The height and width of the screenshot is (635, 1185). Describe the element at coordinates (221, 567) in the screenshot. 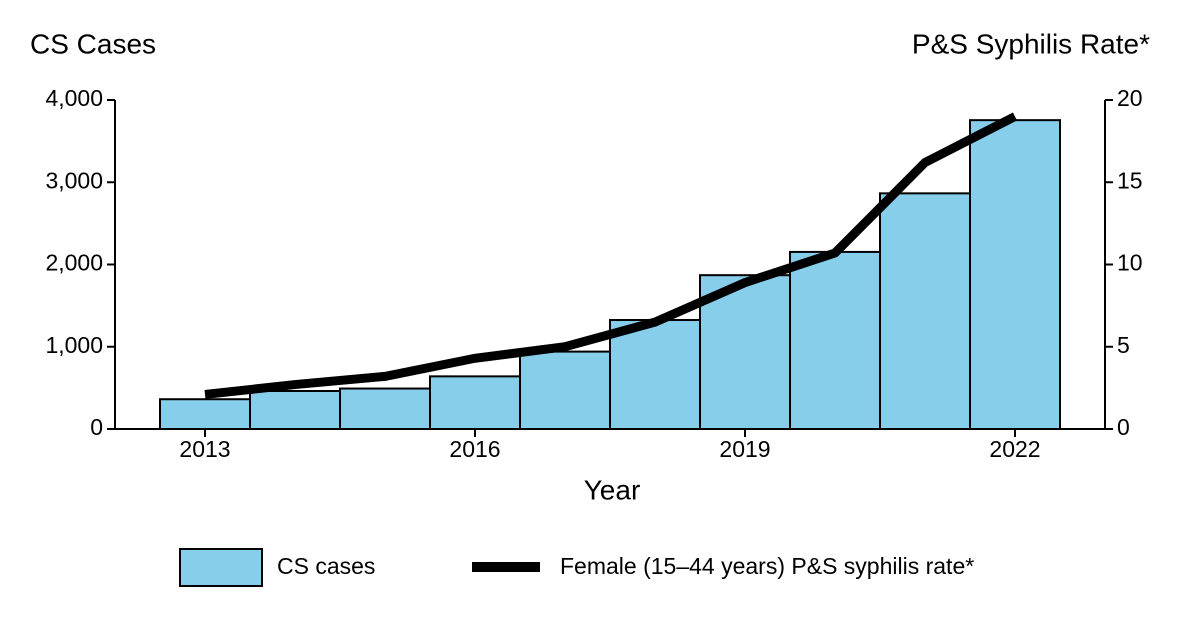

I see `legend-swatch` at that location.